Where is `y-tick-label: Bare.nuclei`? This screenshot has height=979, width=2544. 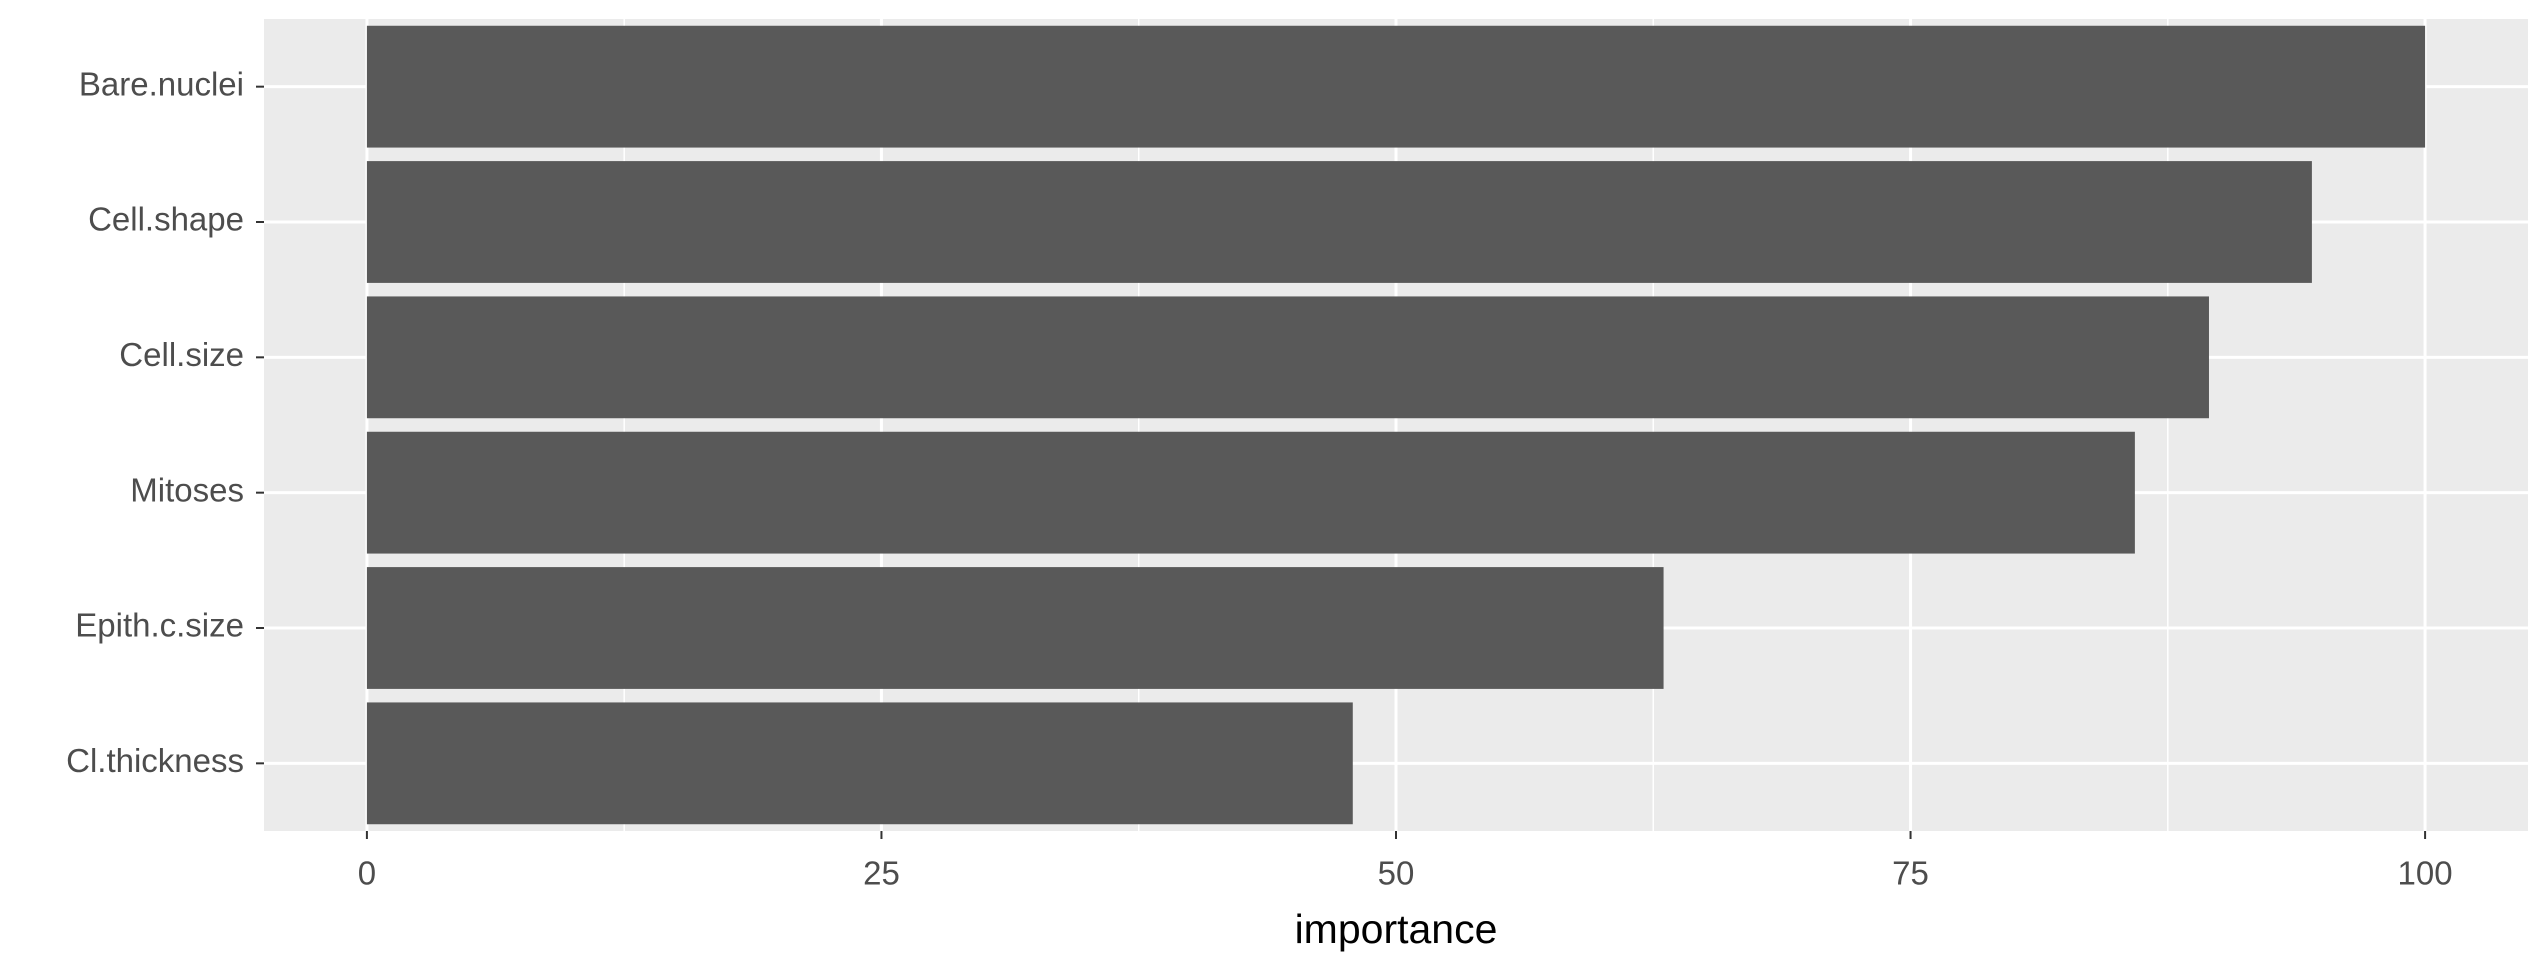
y-tick-label: Bare.nuclei is located at coordinates (161, 83).